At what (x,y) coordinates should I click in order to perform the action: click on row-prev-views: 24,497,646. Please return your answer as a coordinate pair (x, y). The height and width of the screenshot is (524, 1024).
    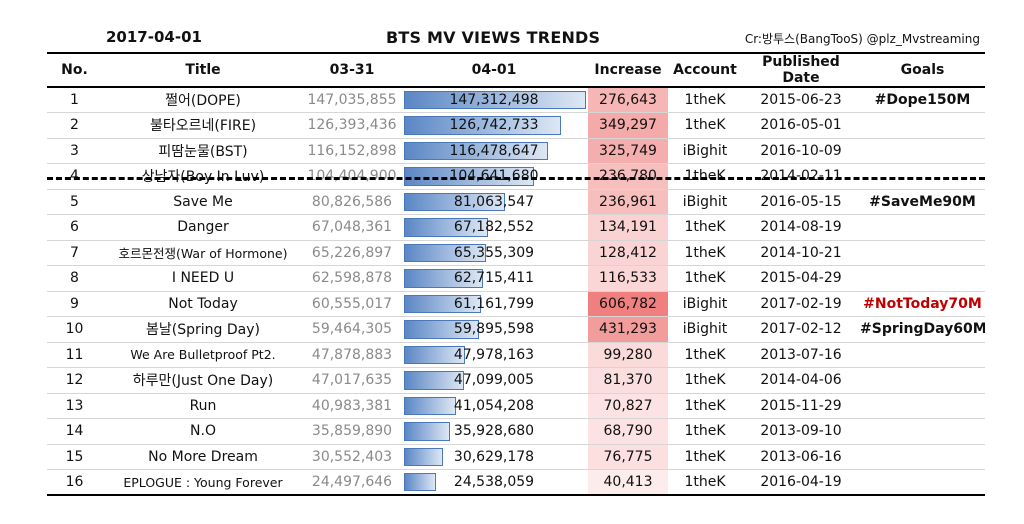
    Looking at the image, I should click on (352, 482).